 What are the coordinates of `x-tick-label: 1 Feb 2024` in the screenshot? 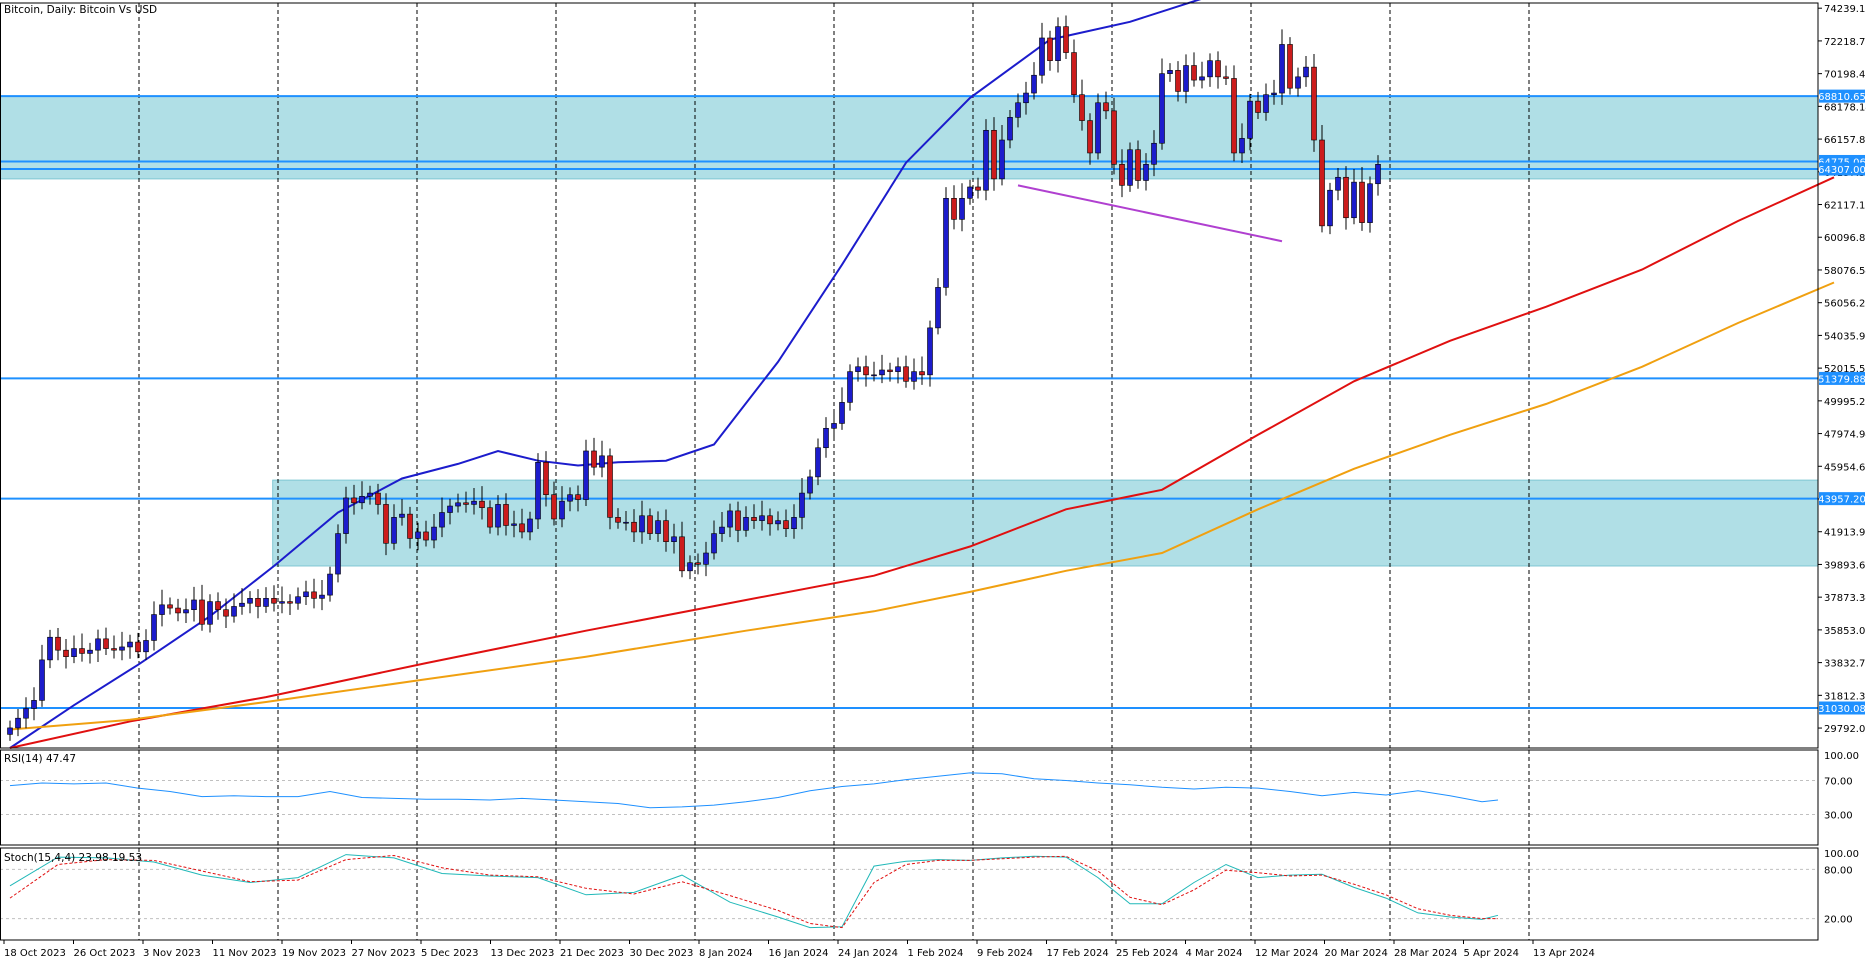 It's located at (936, 953).